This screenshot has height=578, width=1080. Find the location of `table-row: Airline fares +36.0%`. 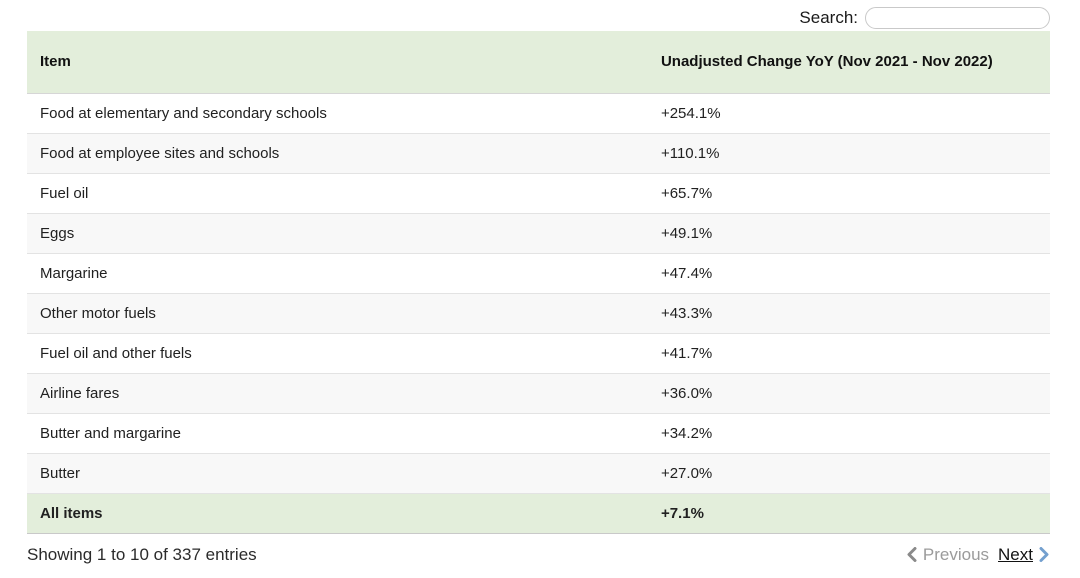

table-row: Airline fares +36.0% is located at coordinates (538, 393).